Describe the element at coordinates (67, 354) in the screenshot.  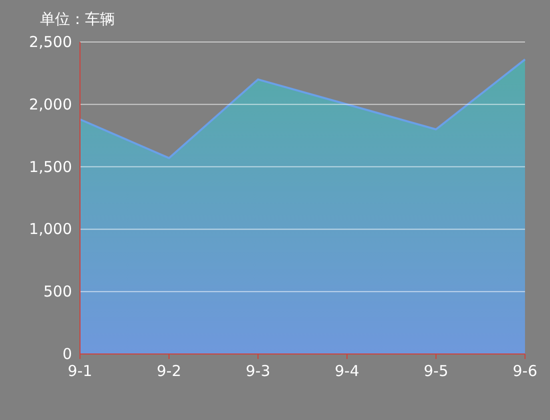
I see `y-tick-label: 0` at that location.